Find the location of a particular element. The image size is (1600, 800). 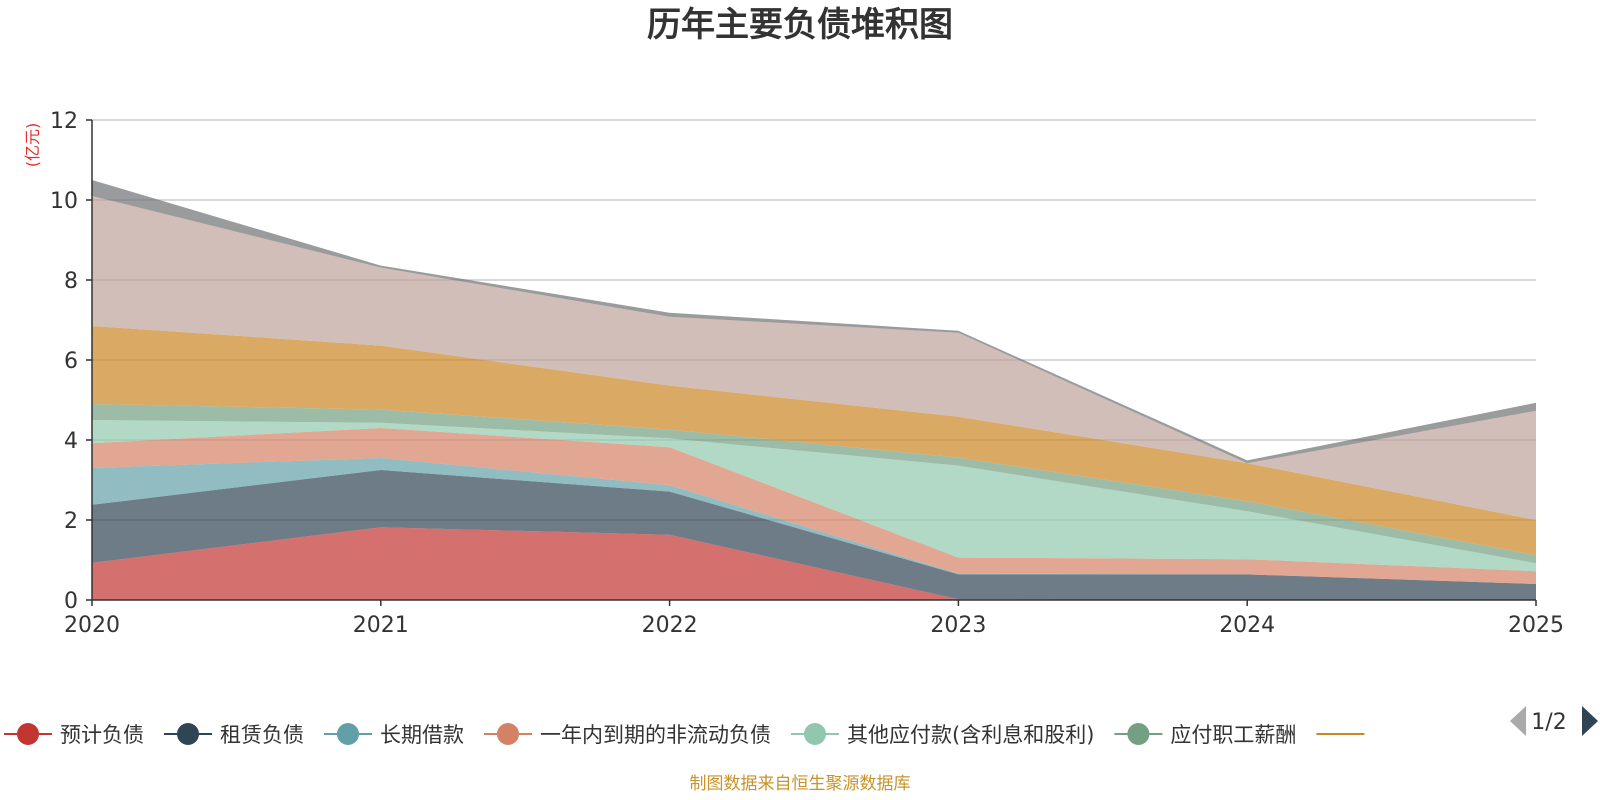

y-tick-label: 10 is located at coordinates (64, 201).